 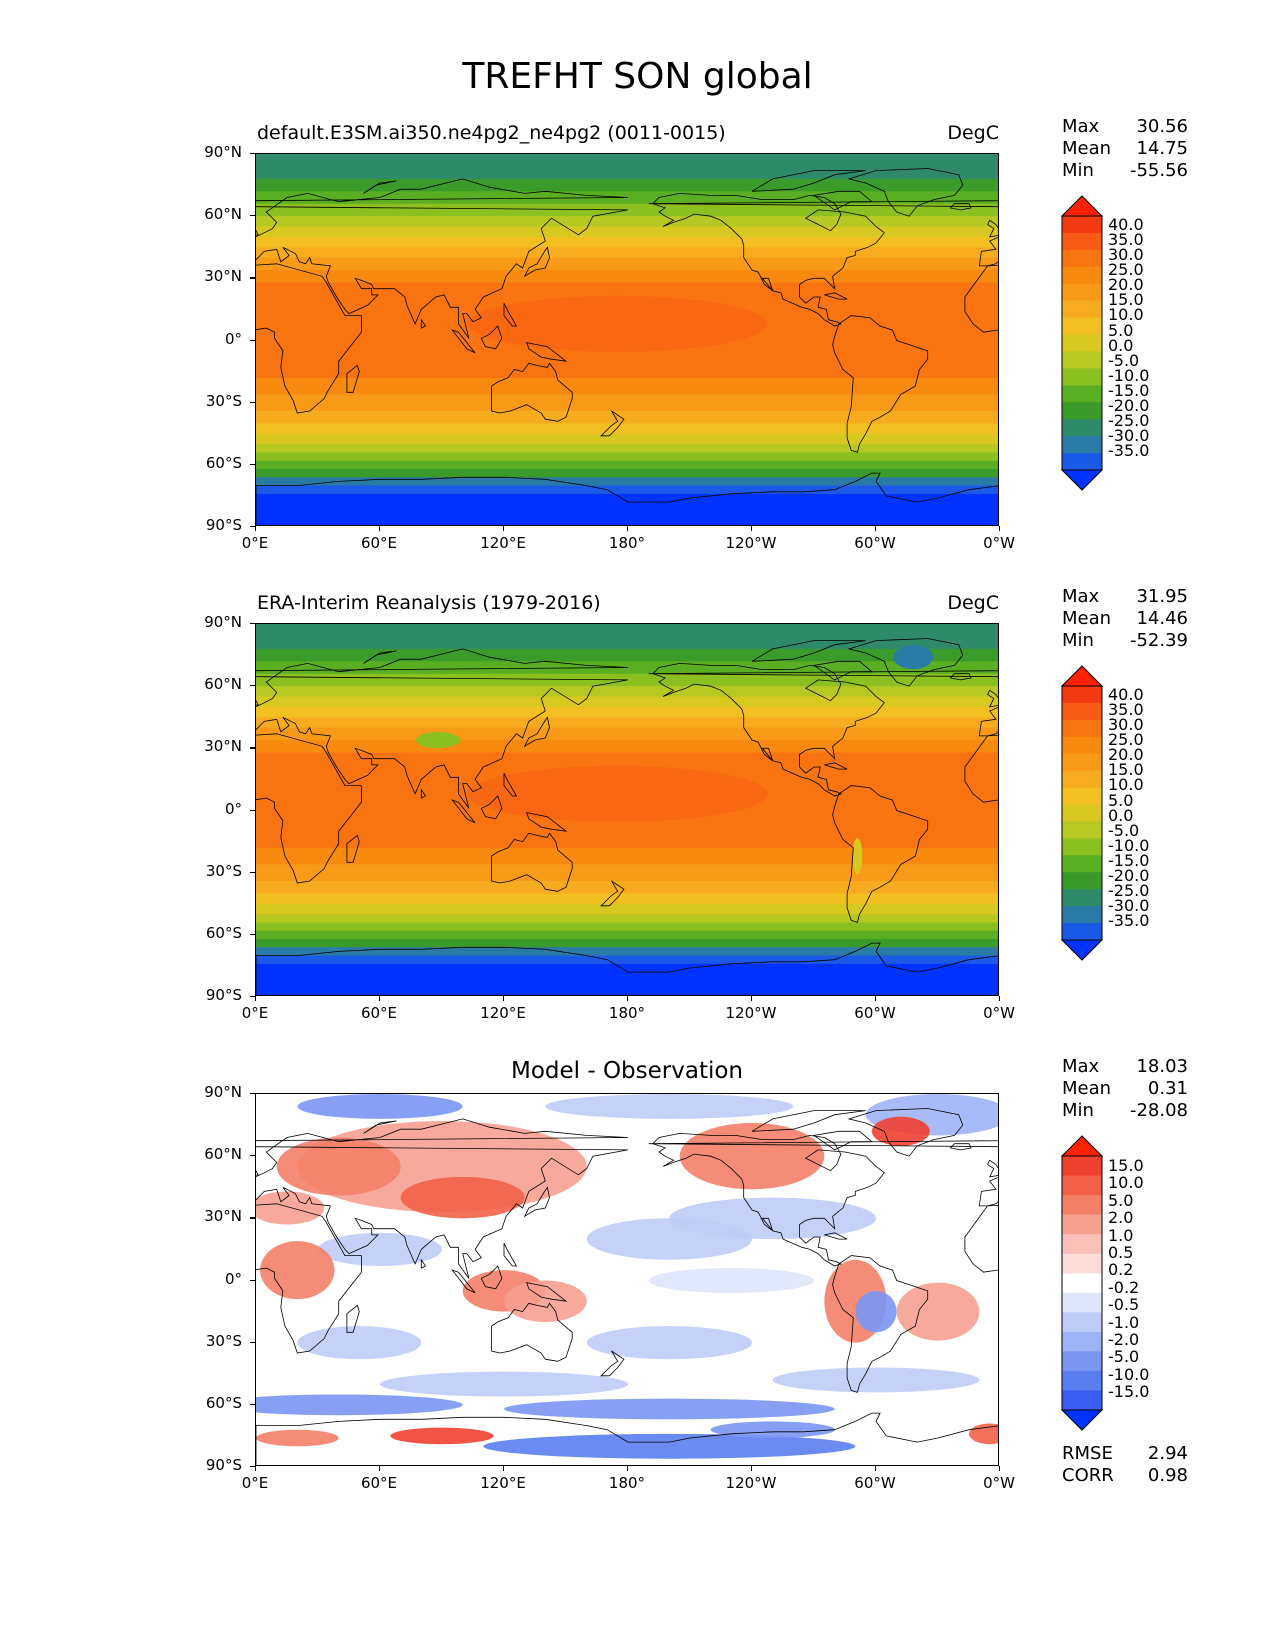 What do you see at coordinates (1129, 921) in the screenshot?
I see `colorbar-tick-label: -35.0` at bounding box center [1129, 921].